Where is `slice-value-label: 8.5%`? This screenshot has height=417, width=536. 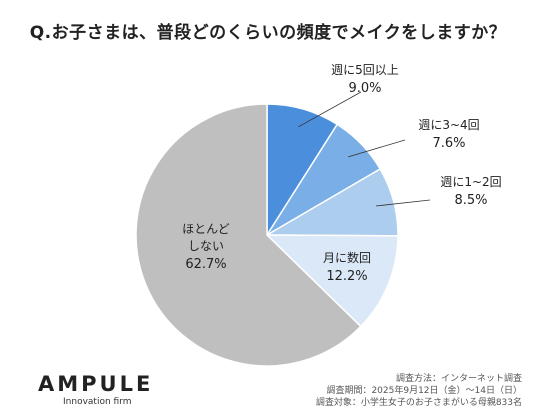
slice-value-label: 8.5% is located at coordinates (470, 200).